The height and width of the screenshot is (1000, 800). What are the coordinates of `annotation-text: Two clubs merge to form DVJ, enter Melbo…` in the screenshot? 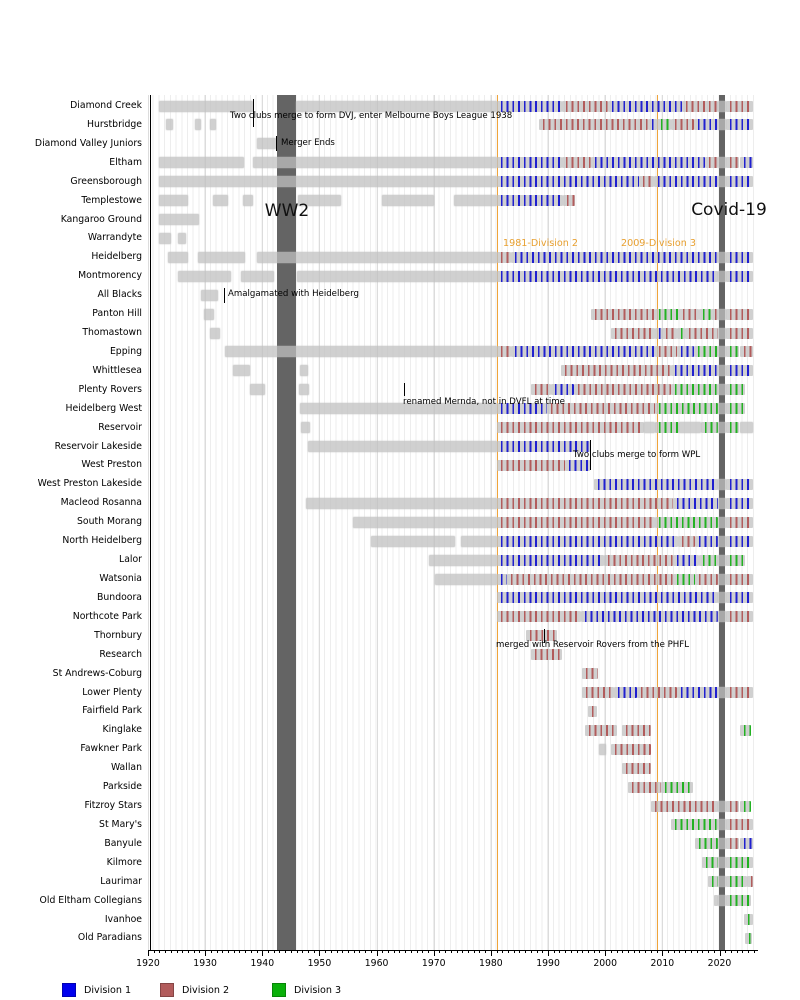 It's located at (371, 116).